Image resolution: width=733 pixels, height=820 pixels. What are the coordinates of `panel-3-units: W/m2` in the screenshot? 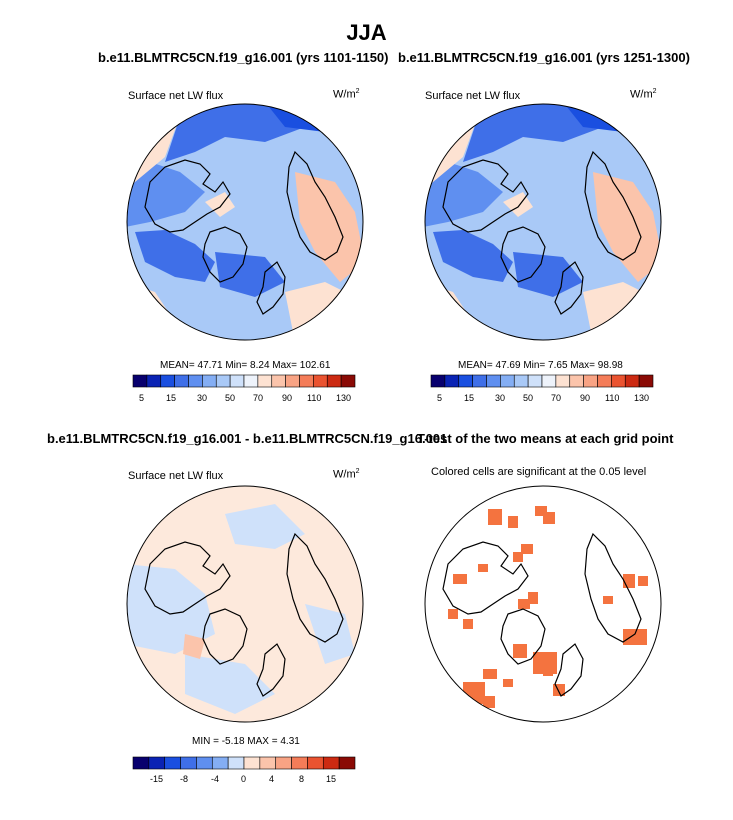 It's located at (346, 474).